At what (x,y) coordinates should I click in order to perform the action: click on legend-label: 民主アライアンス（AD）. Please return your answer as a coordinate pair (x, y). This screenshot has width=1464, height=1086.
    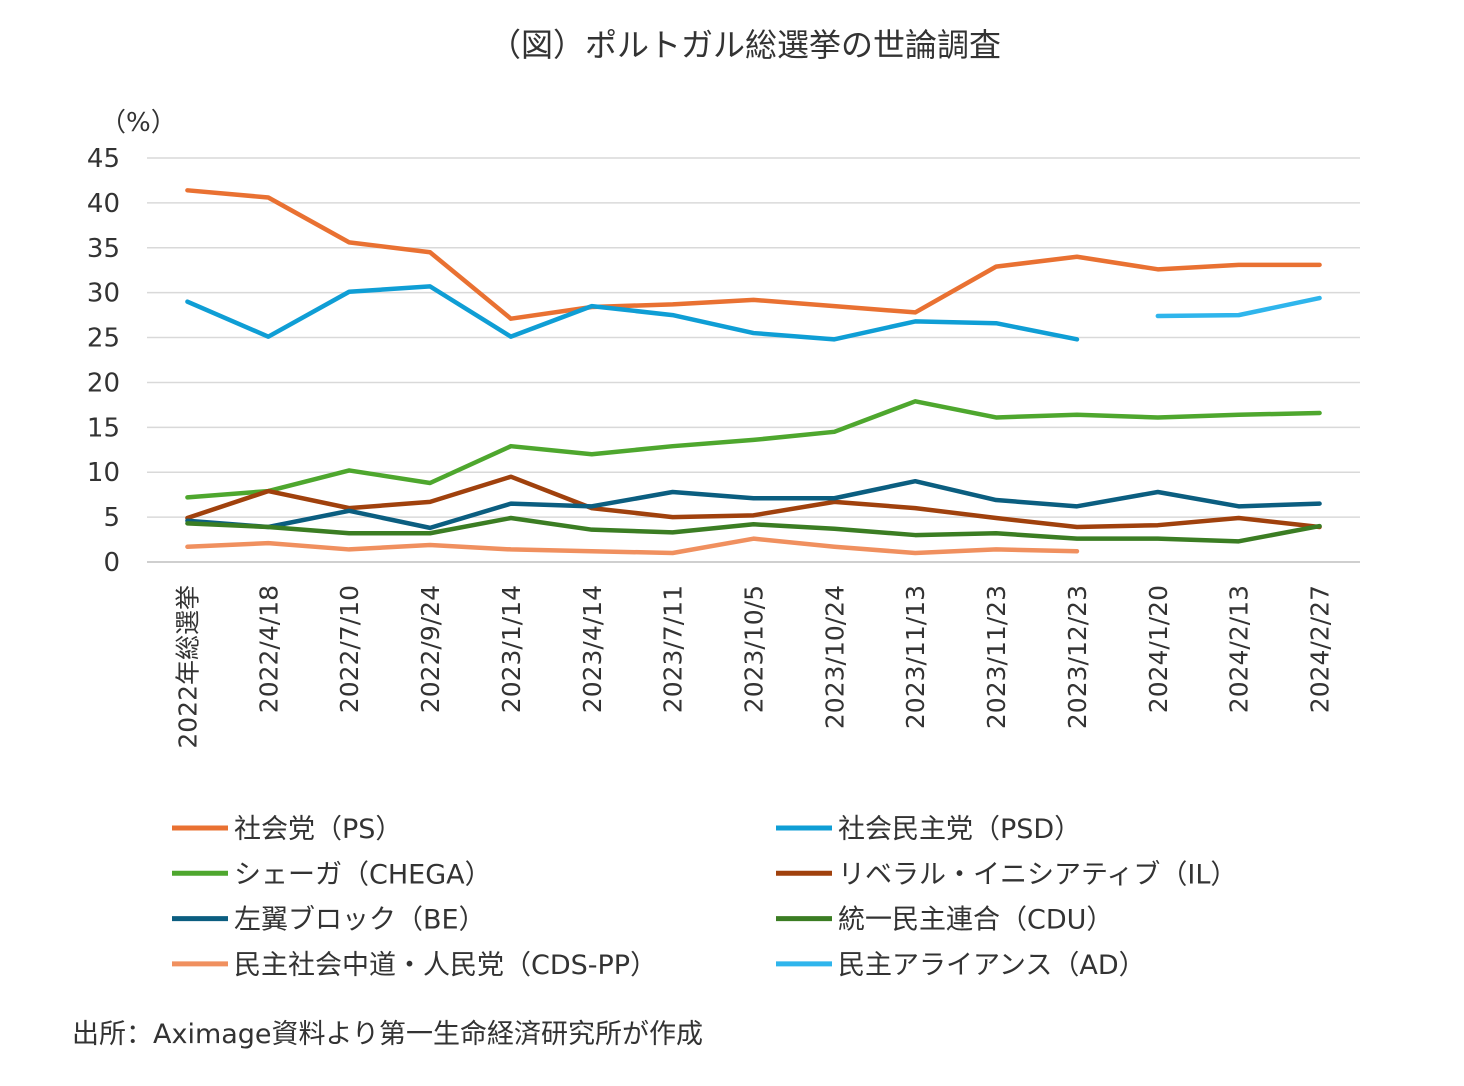
    Looking at the image, I should click on (992, 965).